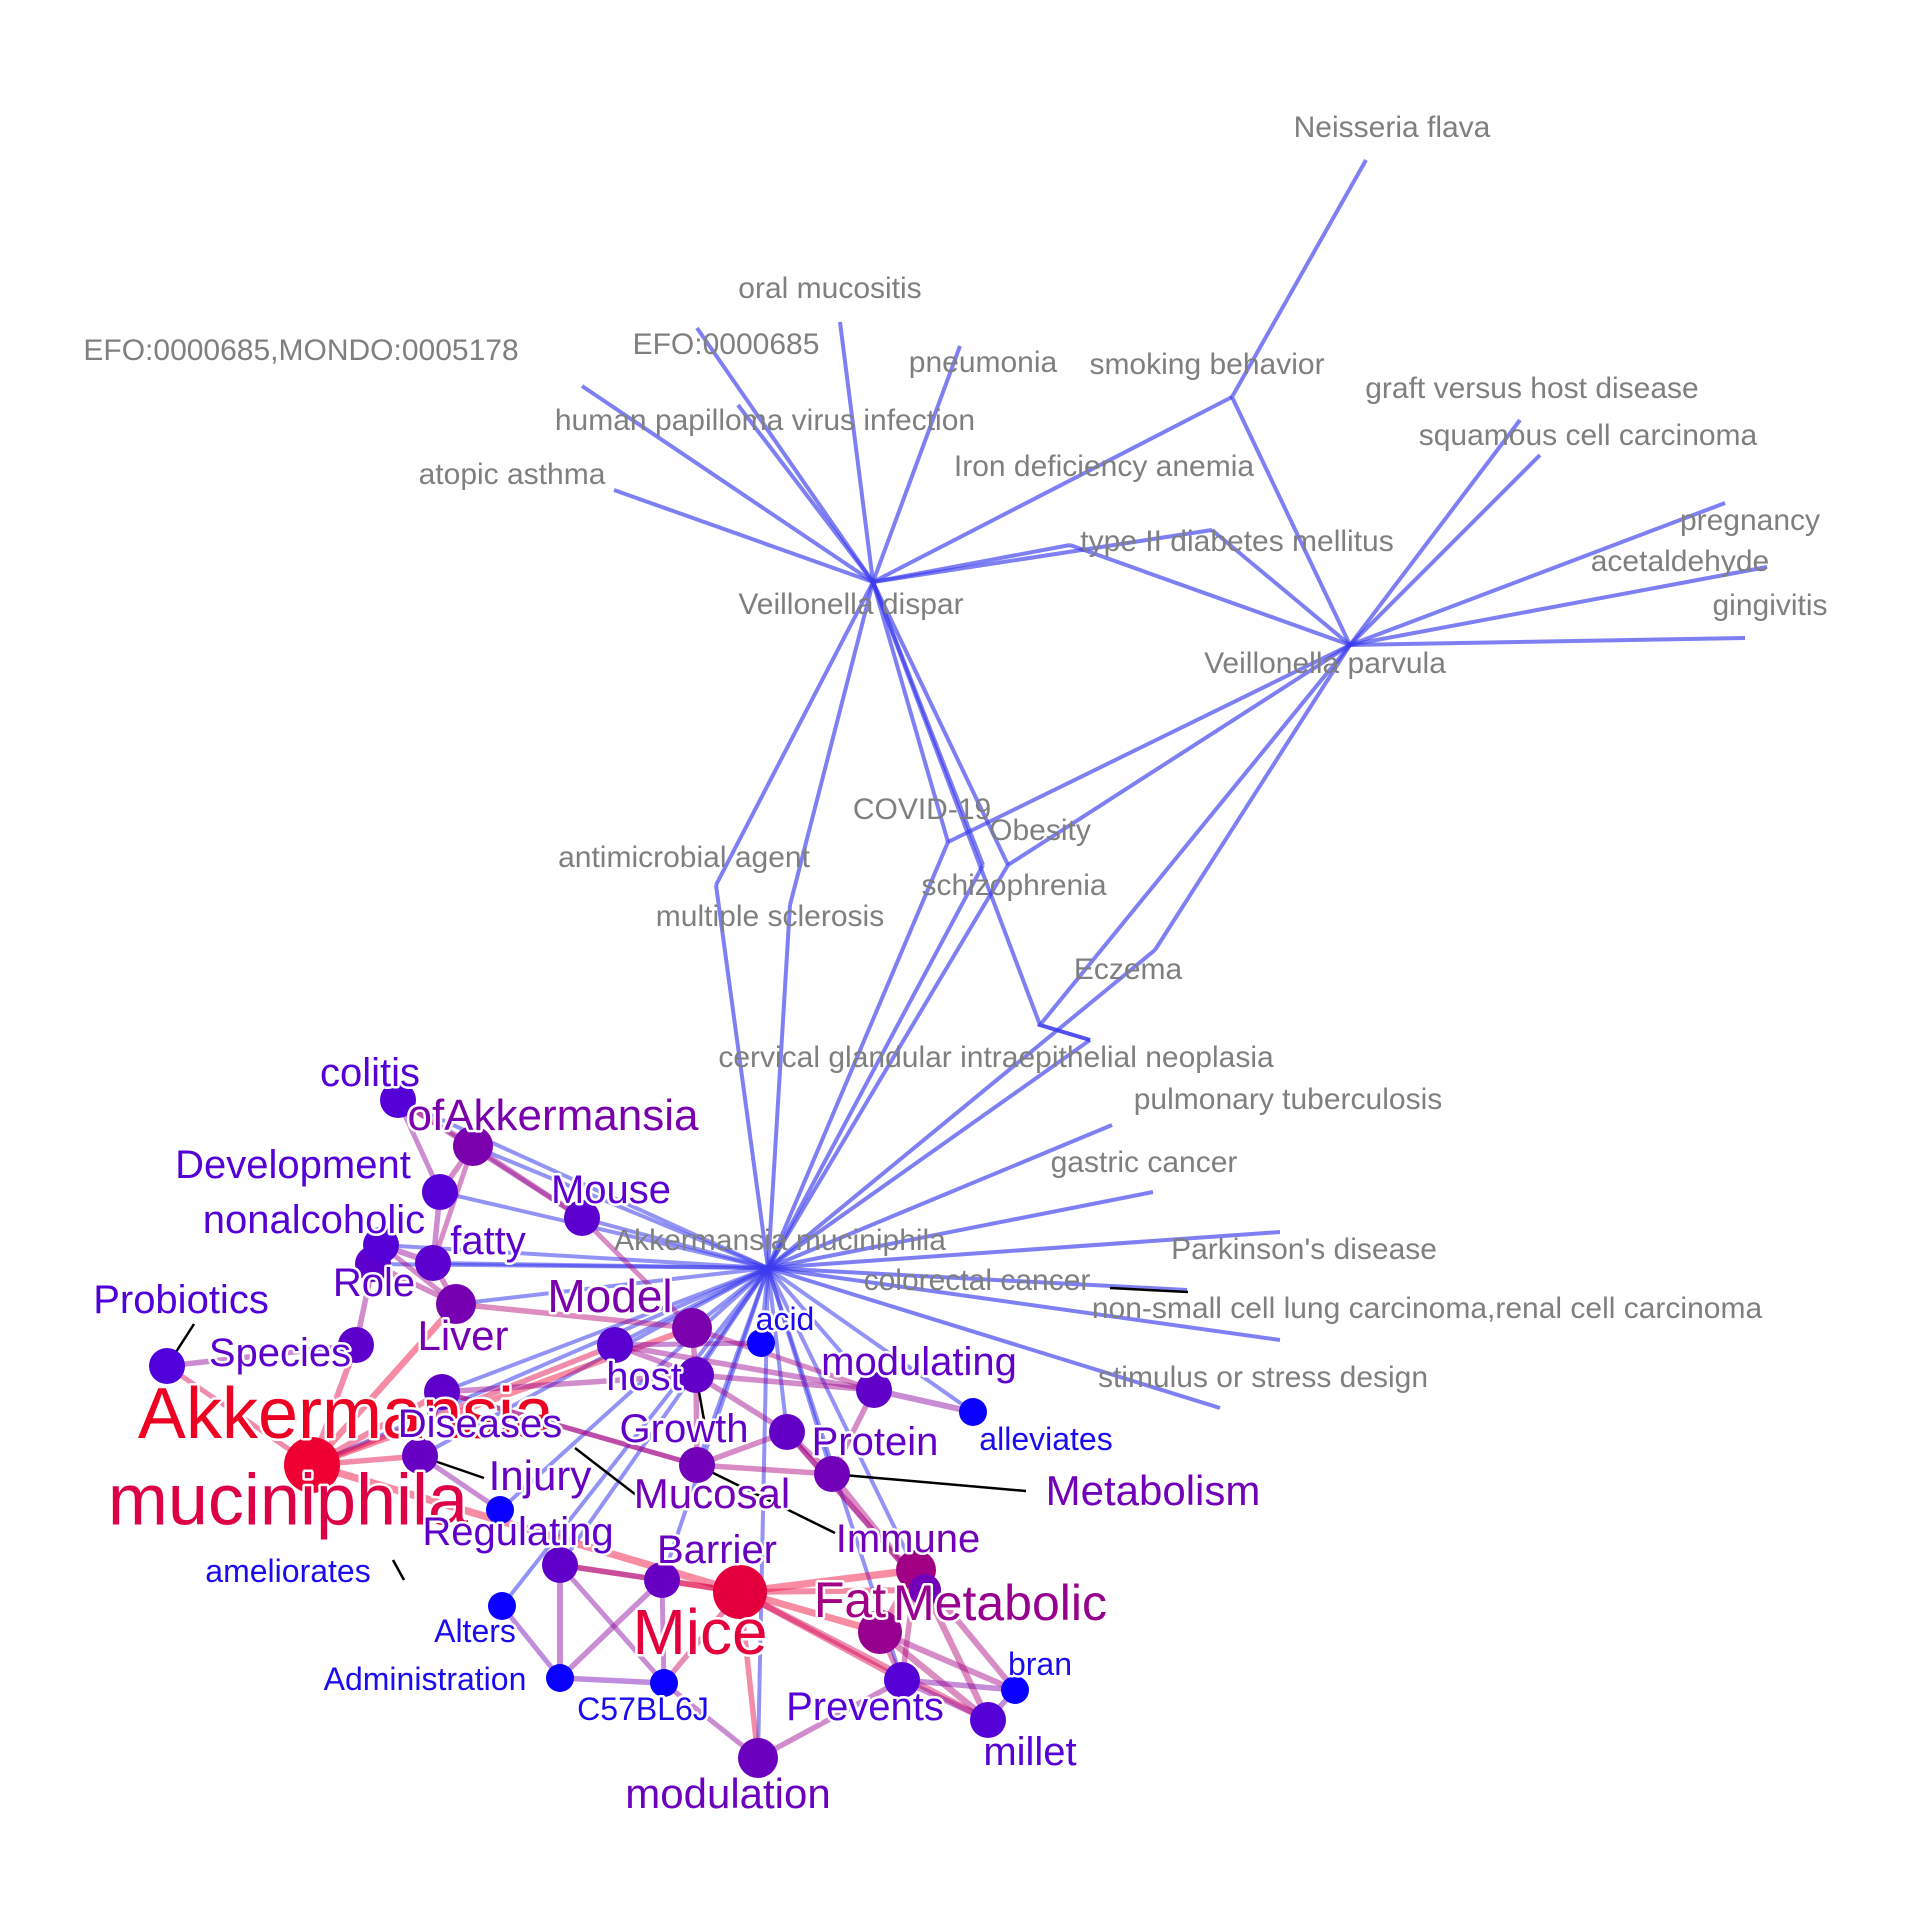 The image size is (1920, 1920). I want to click on edge-am-k1, so click(540, 1366).